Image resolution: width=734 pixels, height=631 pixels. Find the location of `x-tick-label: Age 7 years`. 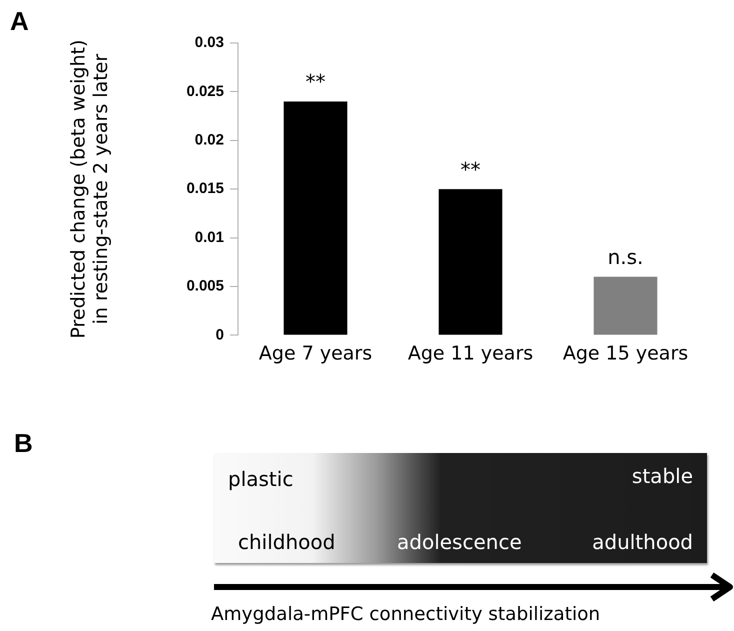

x-tick-label: Age 7 years is located at coordinates (315, 353).